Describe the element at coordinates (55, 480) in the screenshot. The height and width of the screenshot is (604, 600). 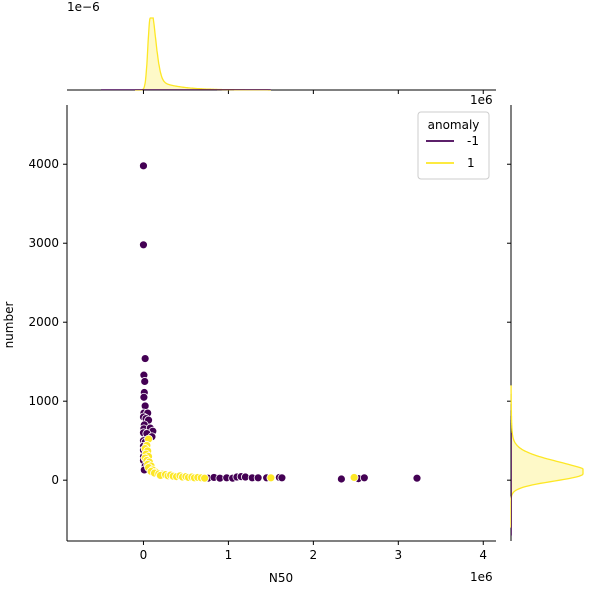
I see `y-tick-label: 0` at that location.